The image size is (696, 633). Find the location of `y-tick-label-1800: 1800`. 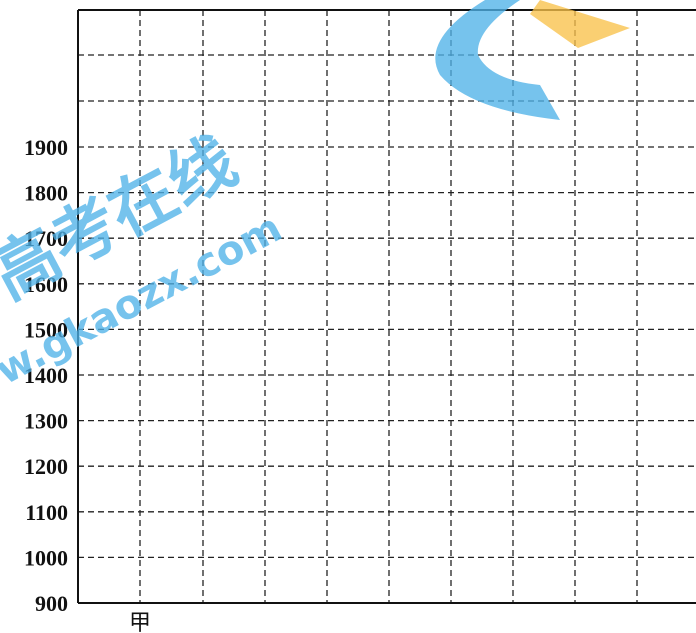

y-tick-label-1800: 1800 is located at coordinates (46, 193).